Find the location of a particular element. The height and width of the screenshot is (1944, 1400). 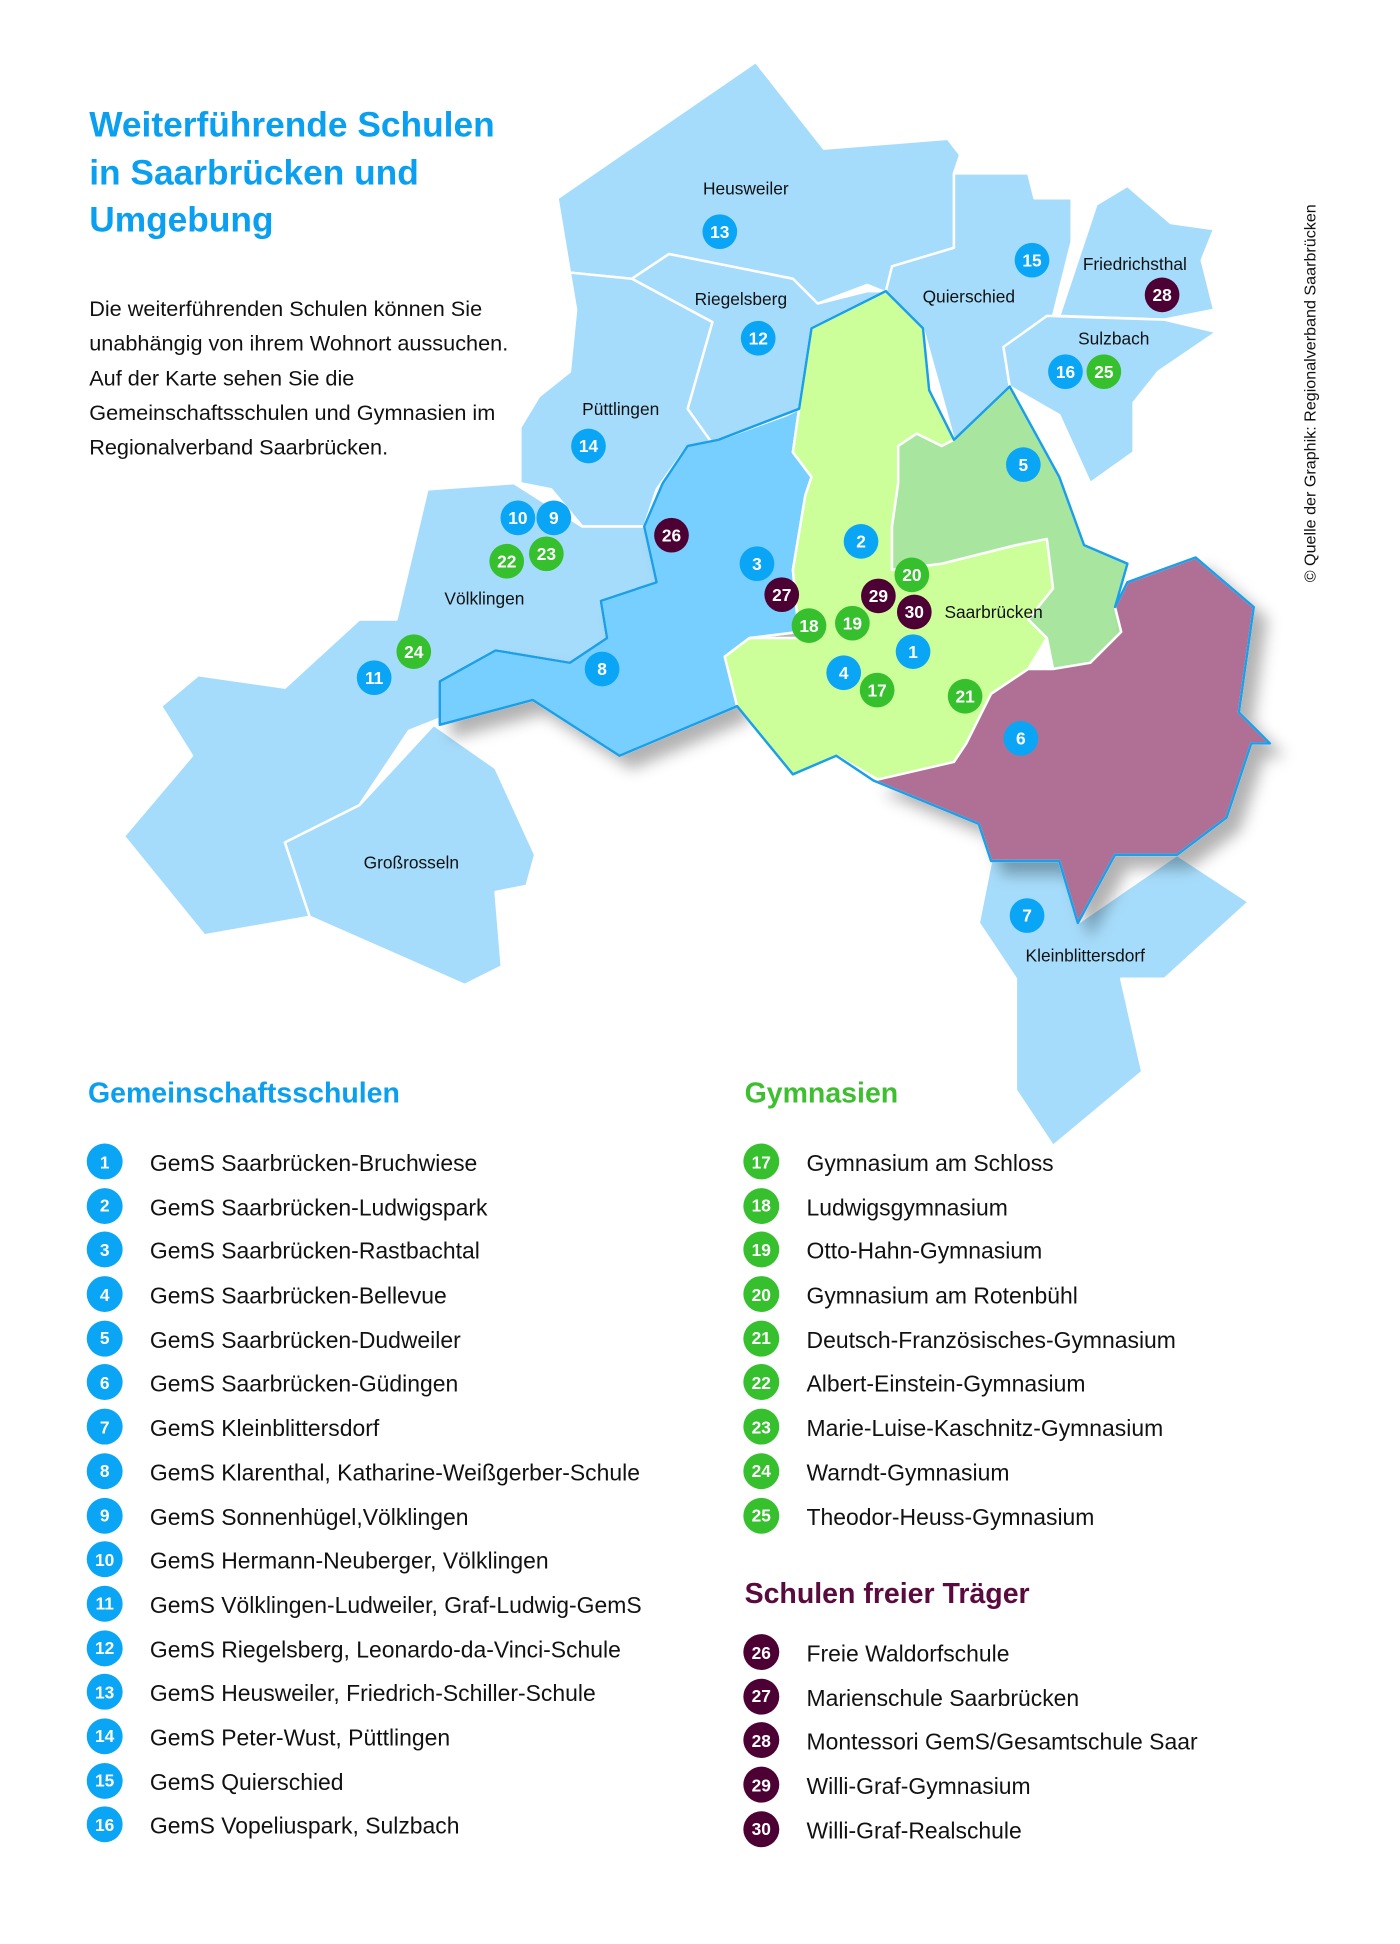

marker-number: 27 is located at coordinates (781, 595).